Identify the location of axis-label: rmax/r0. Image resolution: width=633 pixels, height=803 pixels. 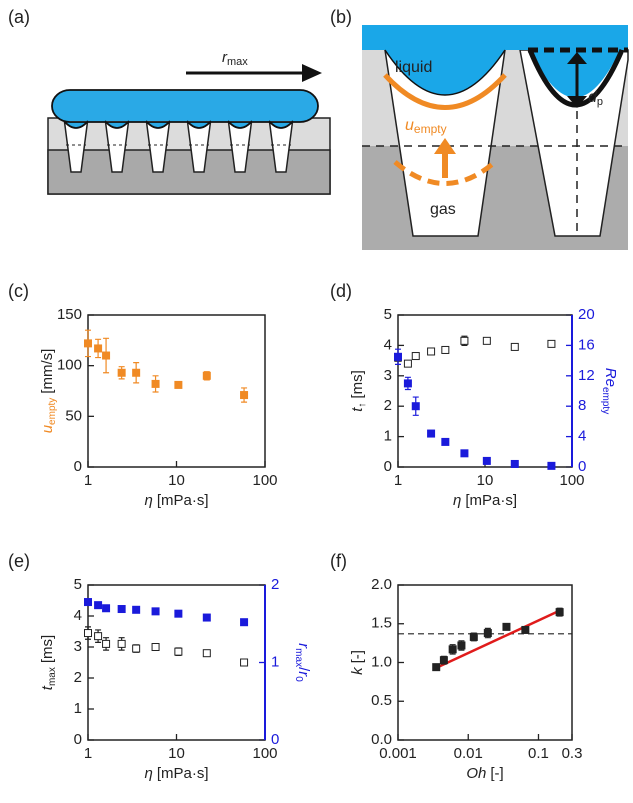
(302, 662).